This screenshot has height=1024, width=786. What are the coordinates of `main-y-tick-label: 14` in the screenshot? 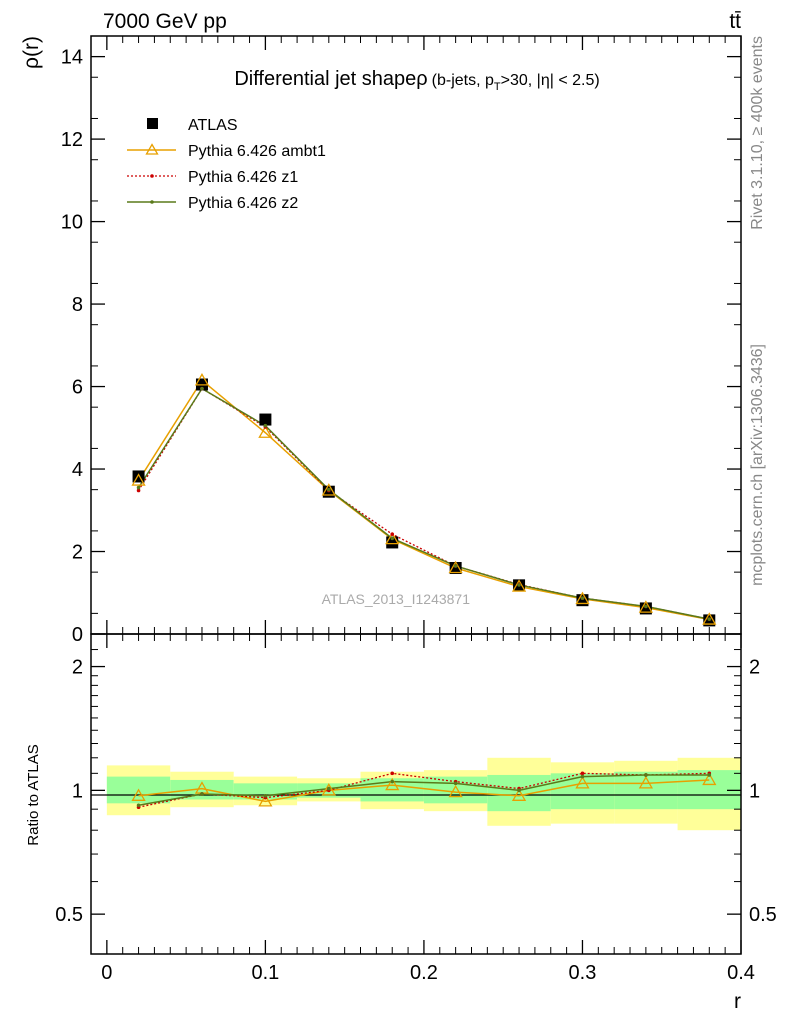 It's located at (72, 58).